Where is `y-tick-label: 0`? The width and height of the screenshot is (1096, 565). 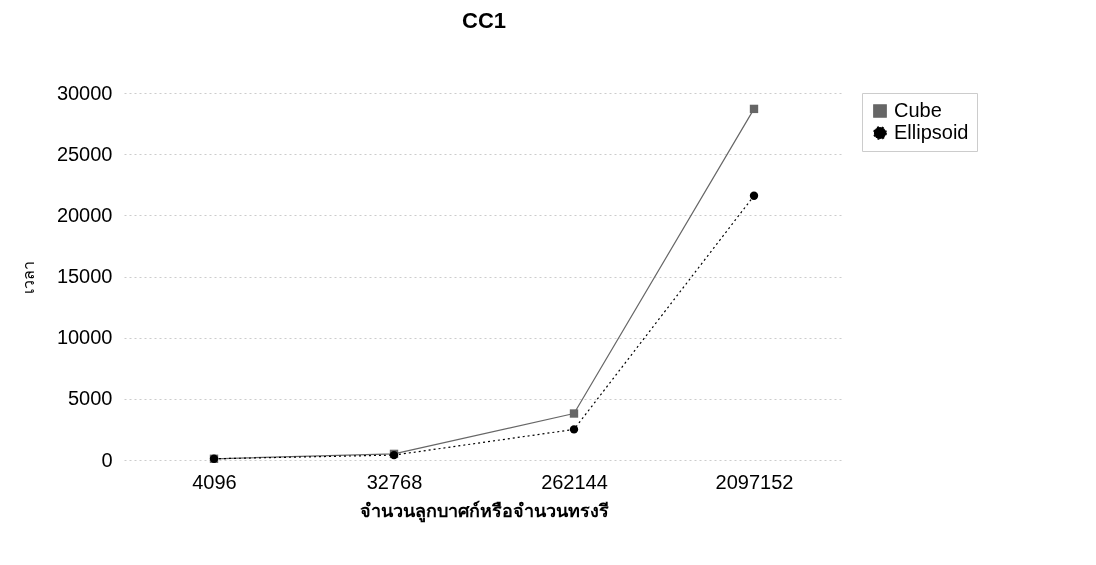 y-tick-label: 0 is located at coordinates (107, 459).